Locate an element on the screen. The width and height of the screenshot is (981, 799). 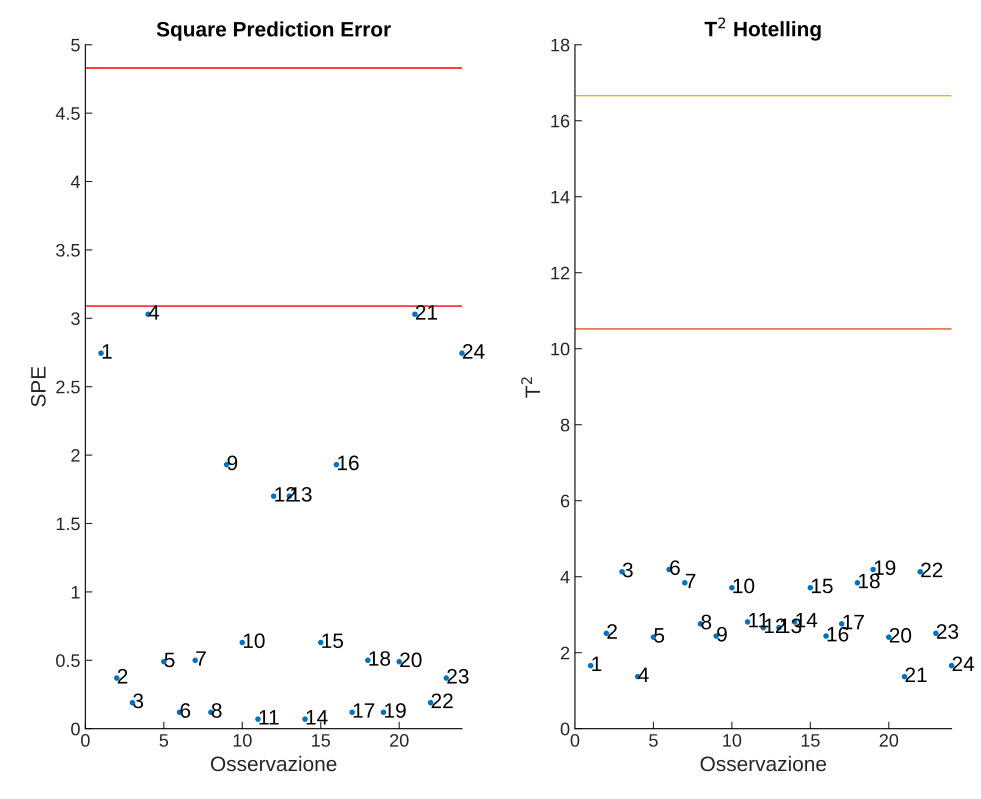
annotation: 17 is located at coordinates (364, 710).